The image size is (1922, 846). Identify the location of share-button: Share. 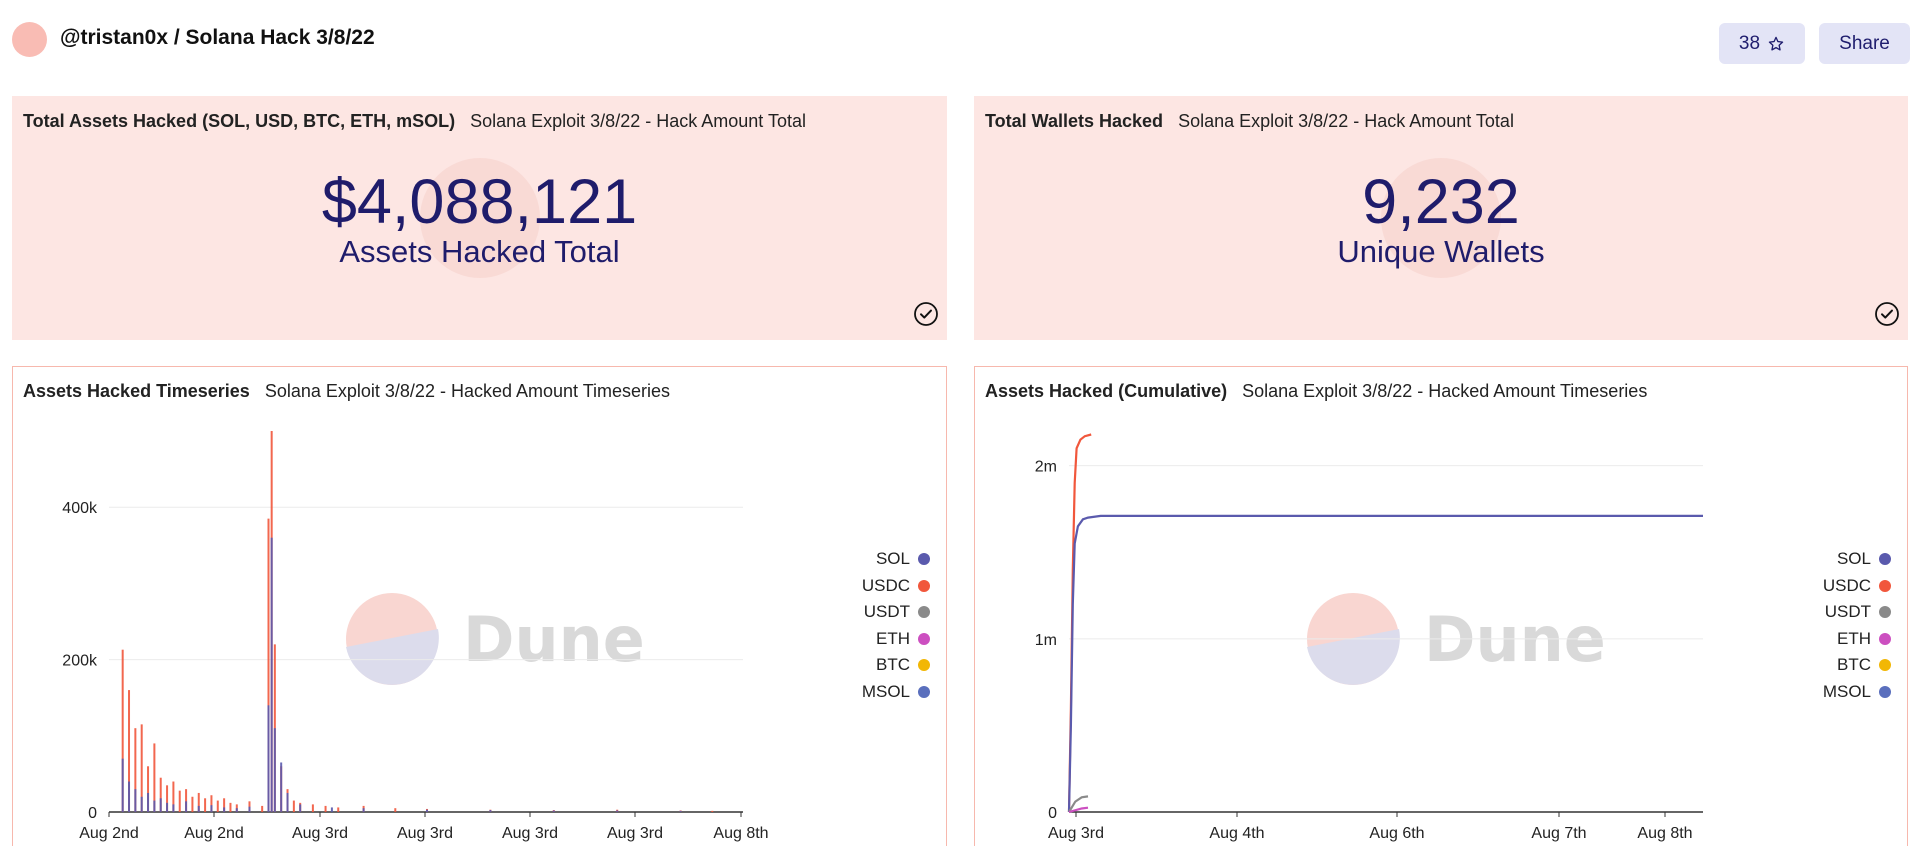
(1864, 43).